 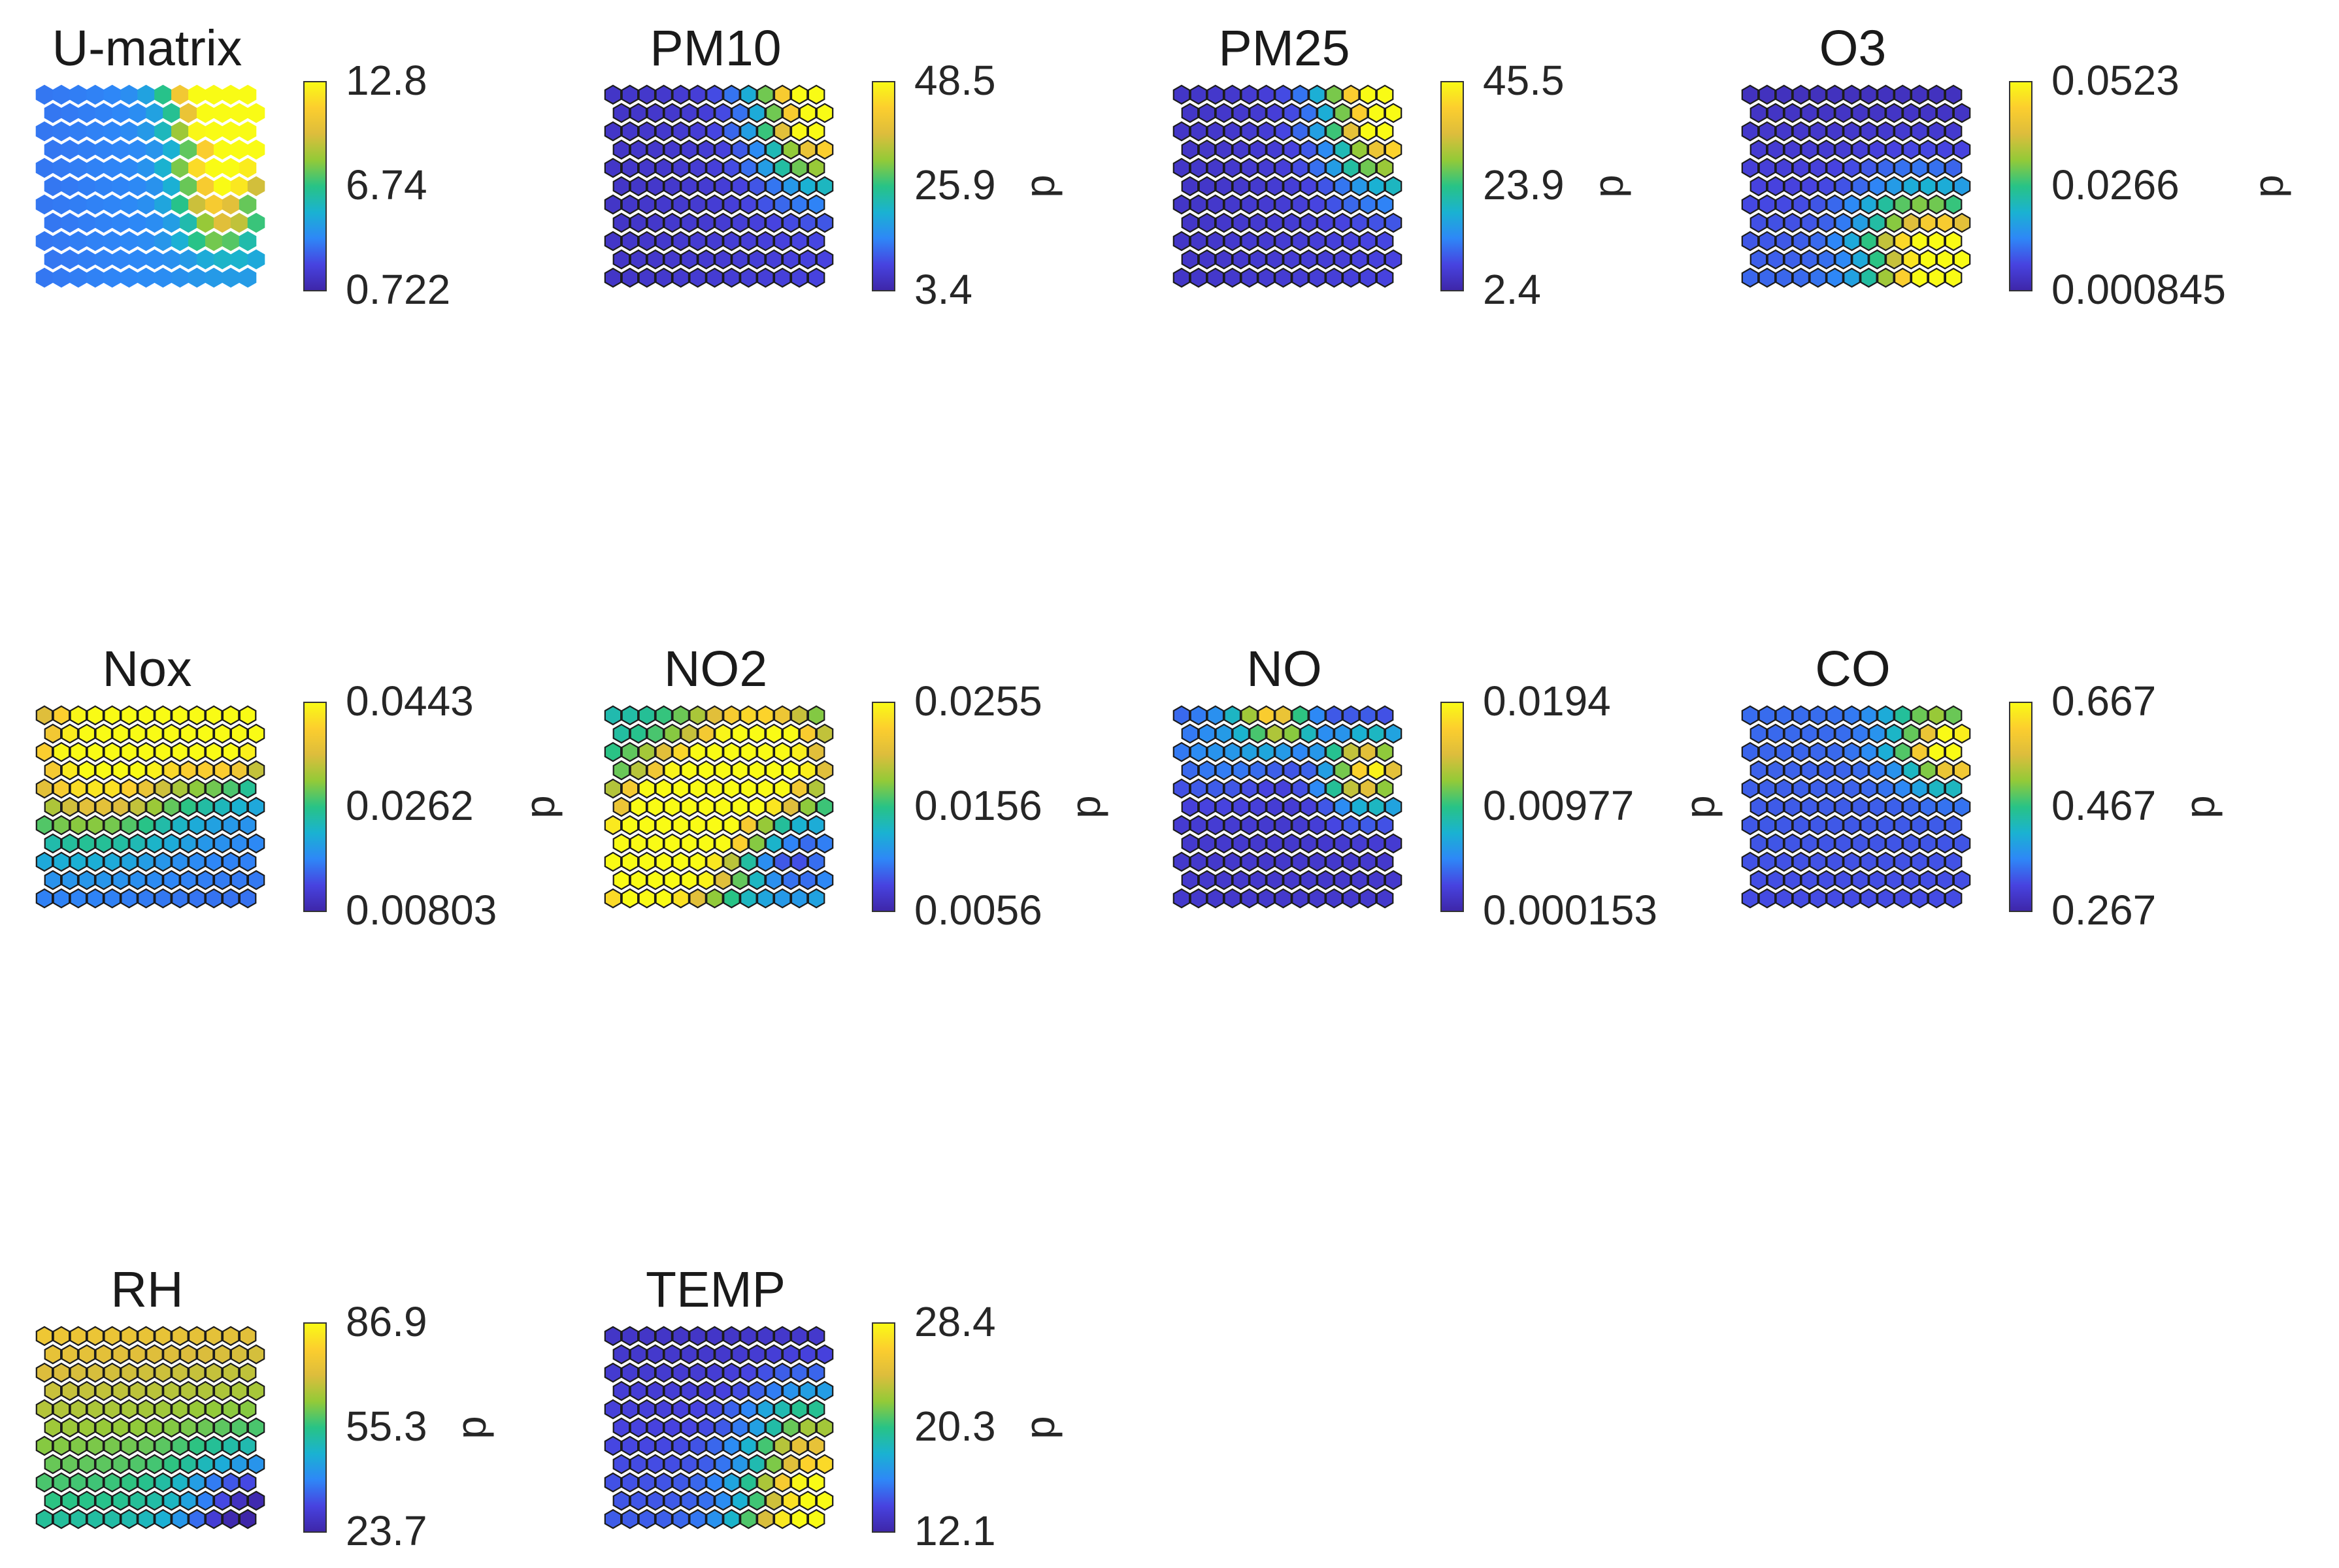 I want to click on panel-title: PM10, so click(x=715, y=48).